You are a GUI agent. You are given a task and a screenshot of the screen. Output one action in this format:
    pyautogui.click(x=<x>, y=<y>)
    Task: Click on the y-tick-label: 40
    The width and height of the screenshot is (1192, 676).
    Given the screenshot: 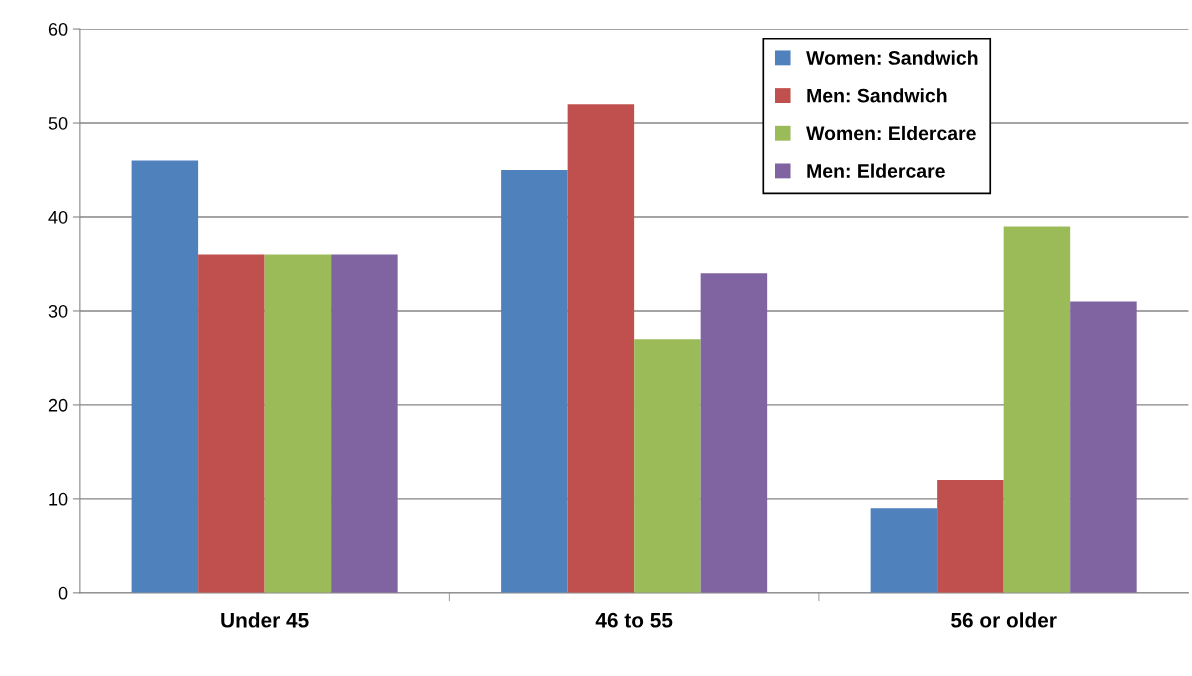 What is the action you would take?
    pyautogui.click(x=58, y=217)
    